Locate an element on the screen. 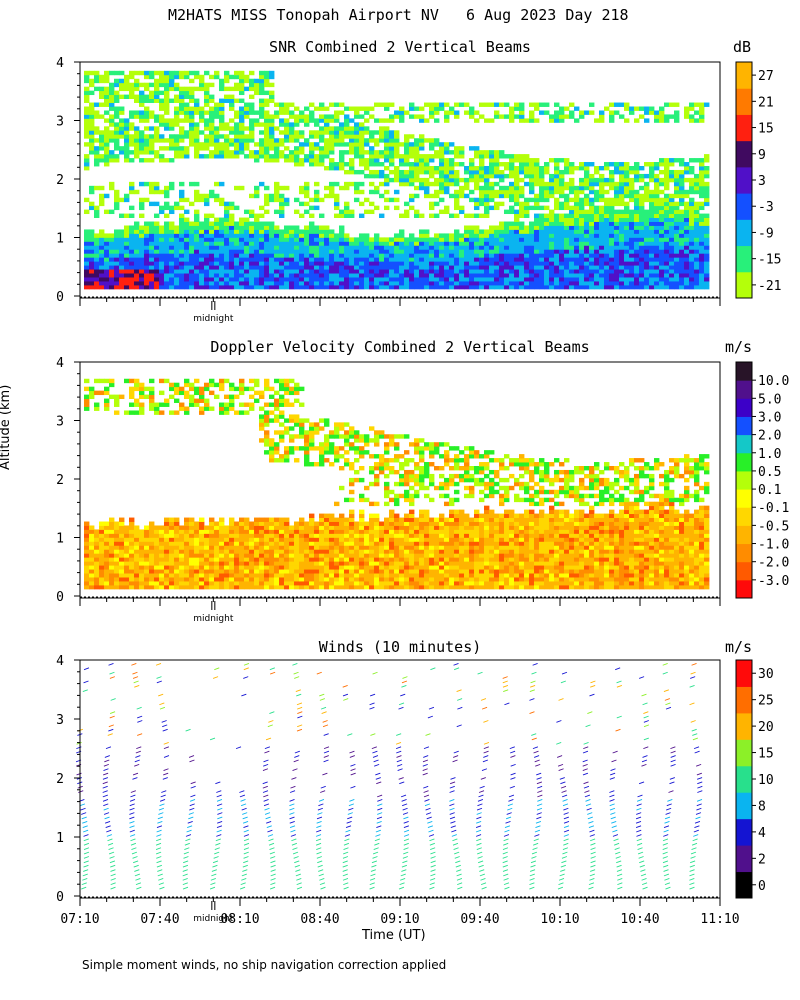 Image resolution: width=800 pixels, height=1000 pixels. colorbar-tick-label: 21 is located at coordinates (766, 102).